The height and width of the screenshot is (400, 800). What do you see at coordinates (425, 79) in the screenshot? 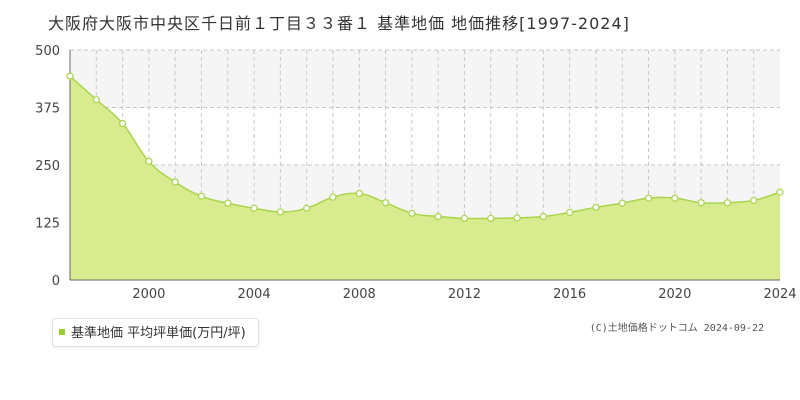
I see `grid-band` at bounding box center [425, 79].